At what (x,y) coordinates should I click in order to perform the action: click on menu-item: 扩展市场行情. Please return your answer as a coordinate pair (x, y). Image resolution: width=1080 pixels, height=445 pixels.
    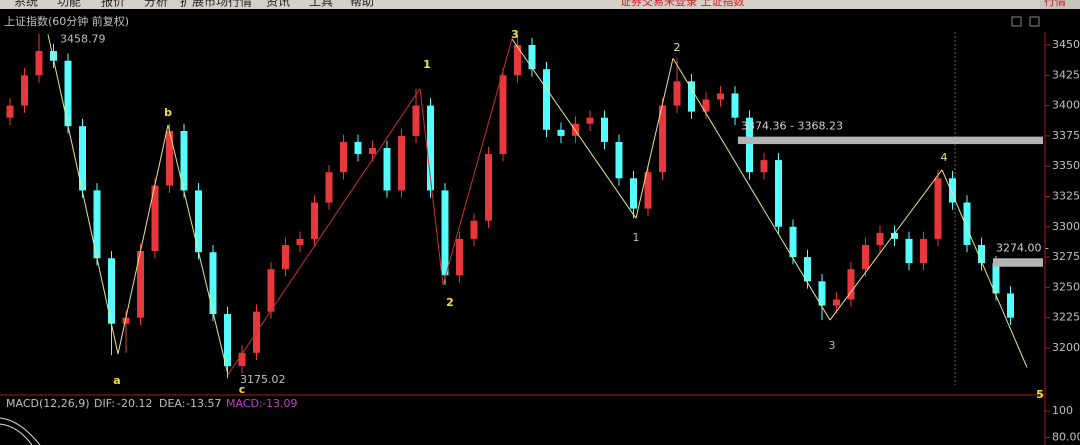
    Looking at the image, I should click on (216, 4).